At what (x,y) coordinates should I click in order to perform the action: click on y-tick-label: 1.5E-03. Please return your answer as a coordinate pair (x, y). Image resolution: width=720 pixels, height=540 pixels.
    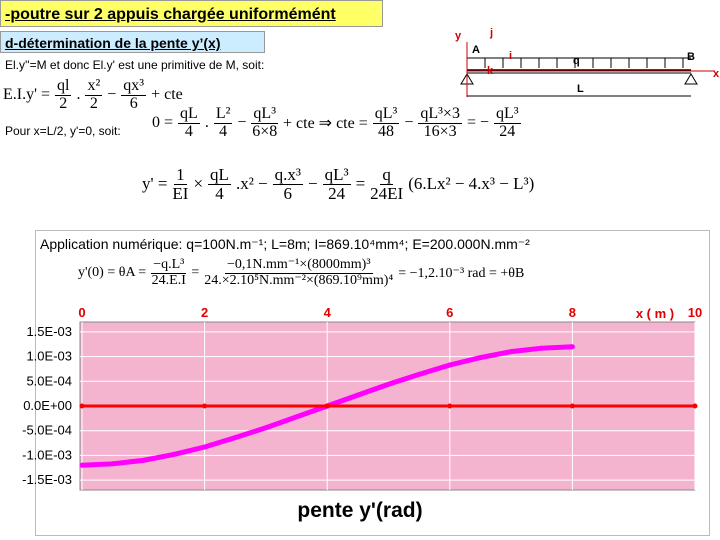
    Looking at the image, I should click on (49, 331).